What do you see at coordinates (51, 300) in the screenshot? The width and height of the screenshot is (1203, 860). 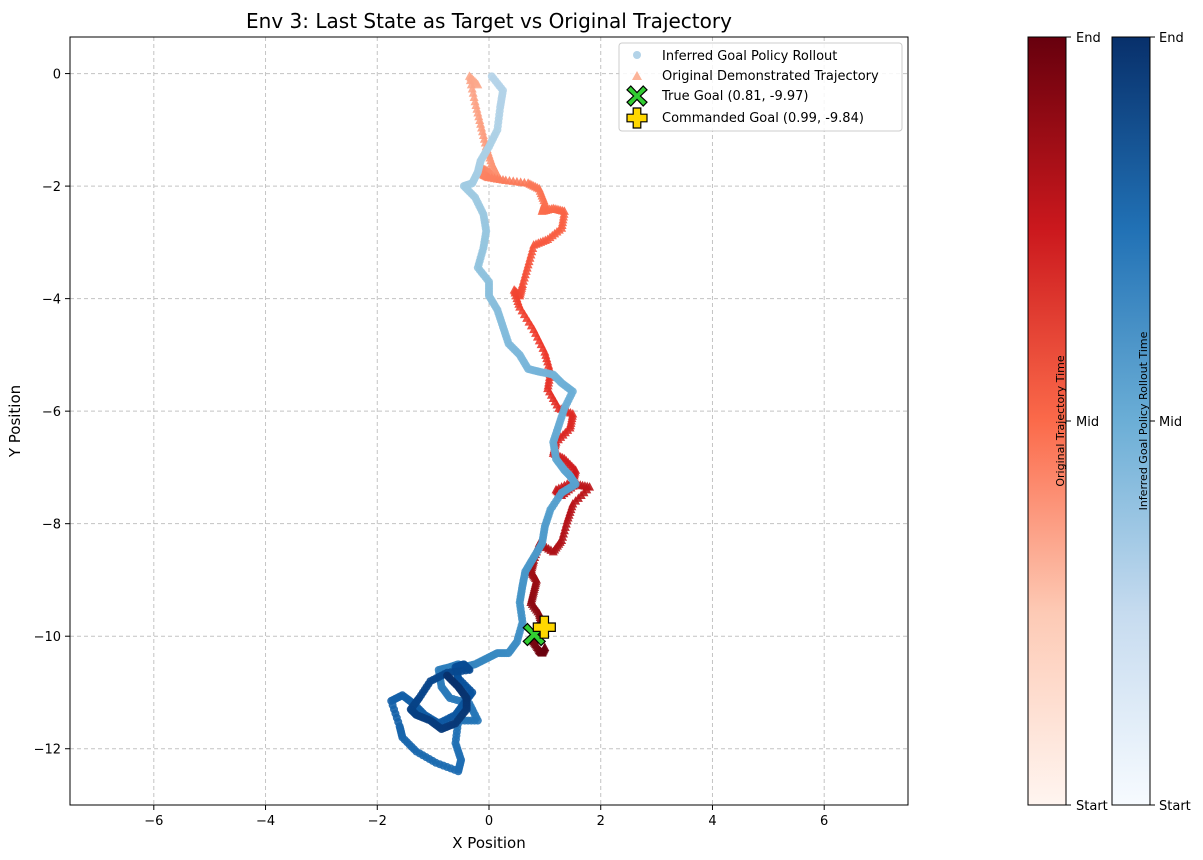 I see `y-tick-label: −4` at bounding box center [51, 300].